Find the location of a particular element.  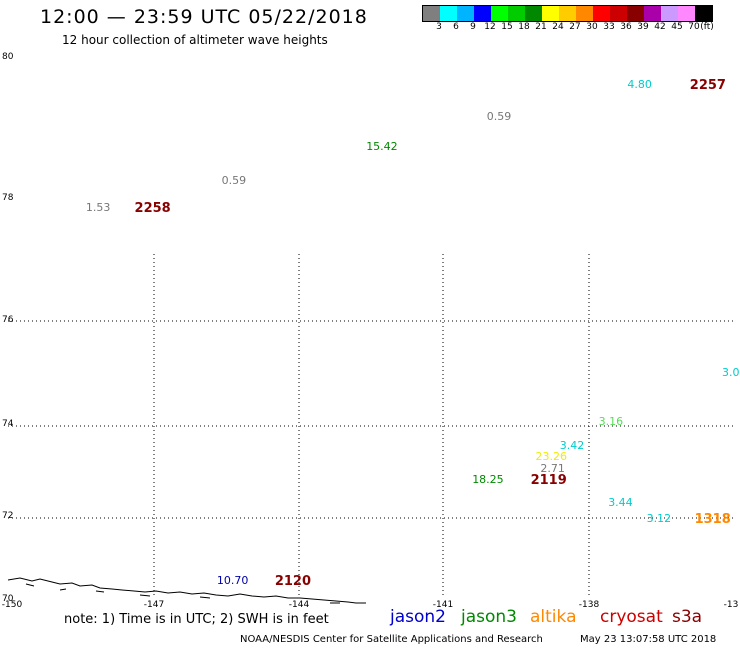

wave-height-value: 23.26 is located at coordinates (551, 457).